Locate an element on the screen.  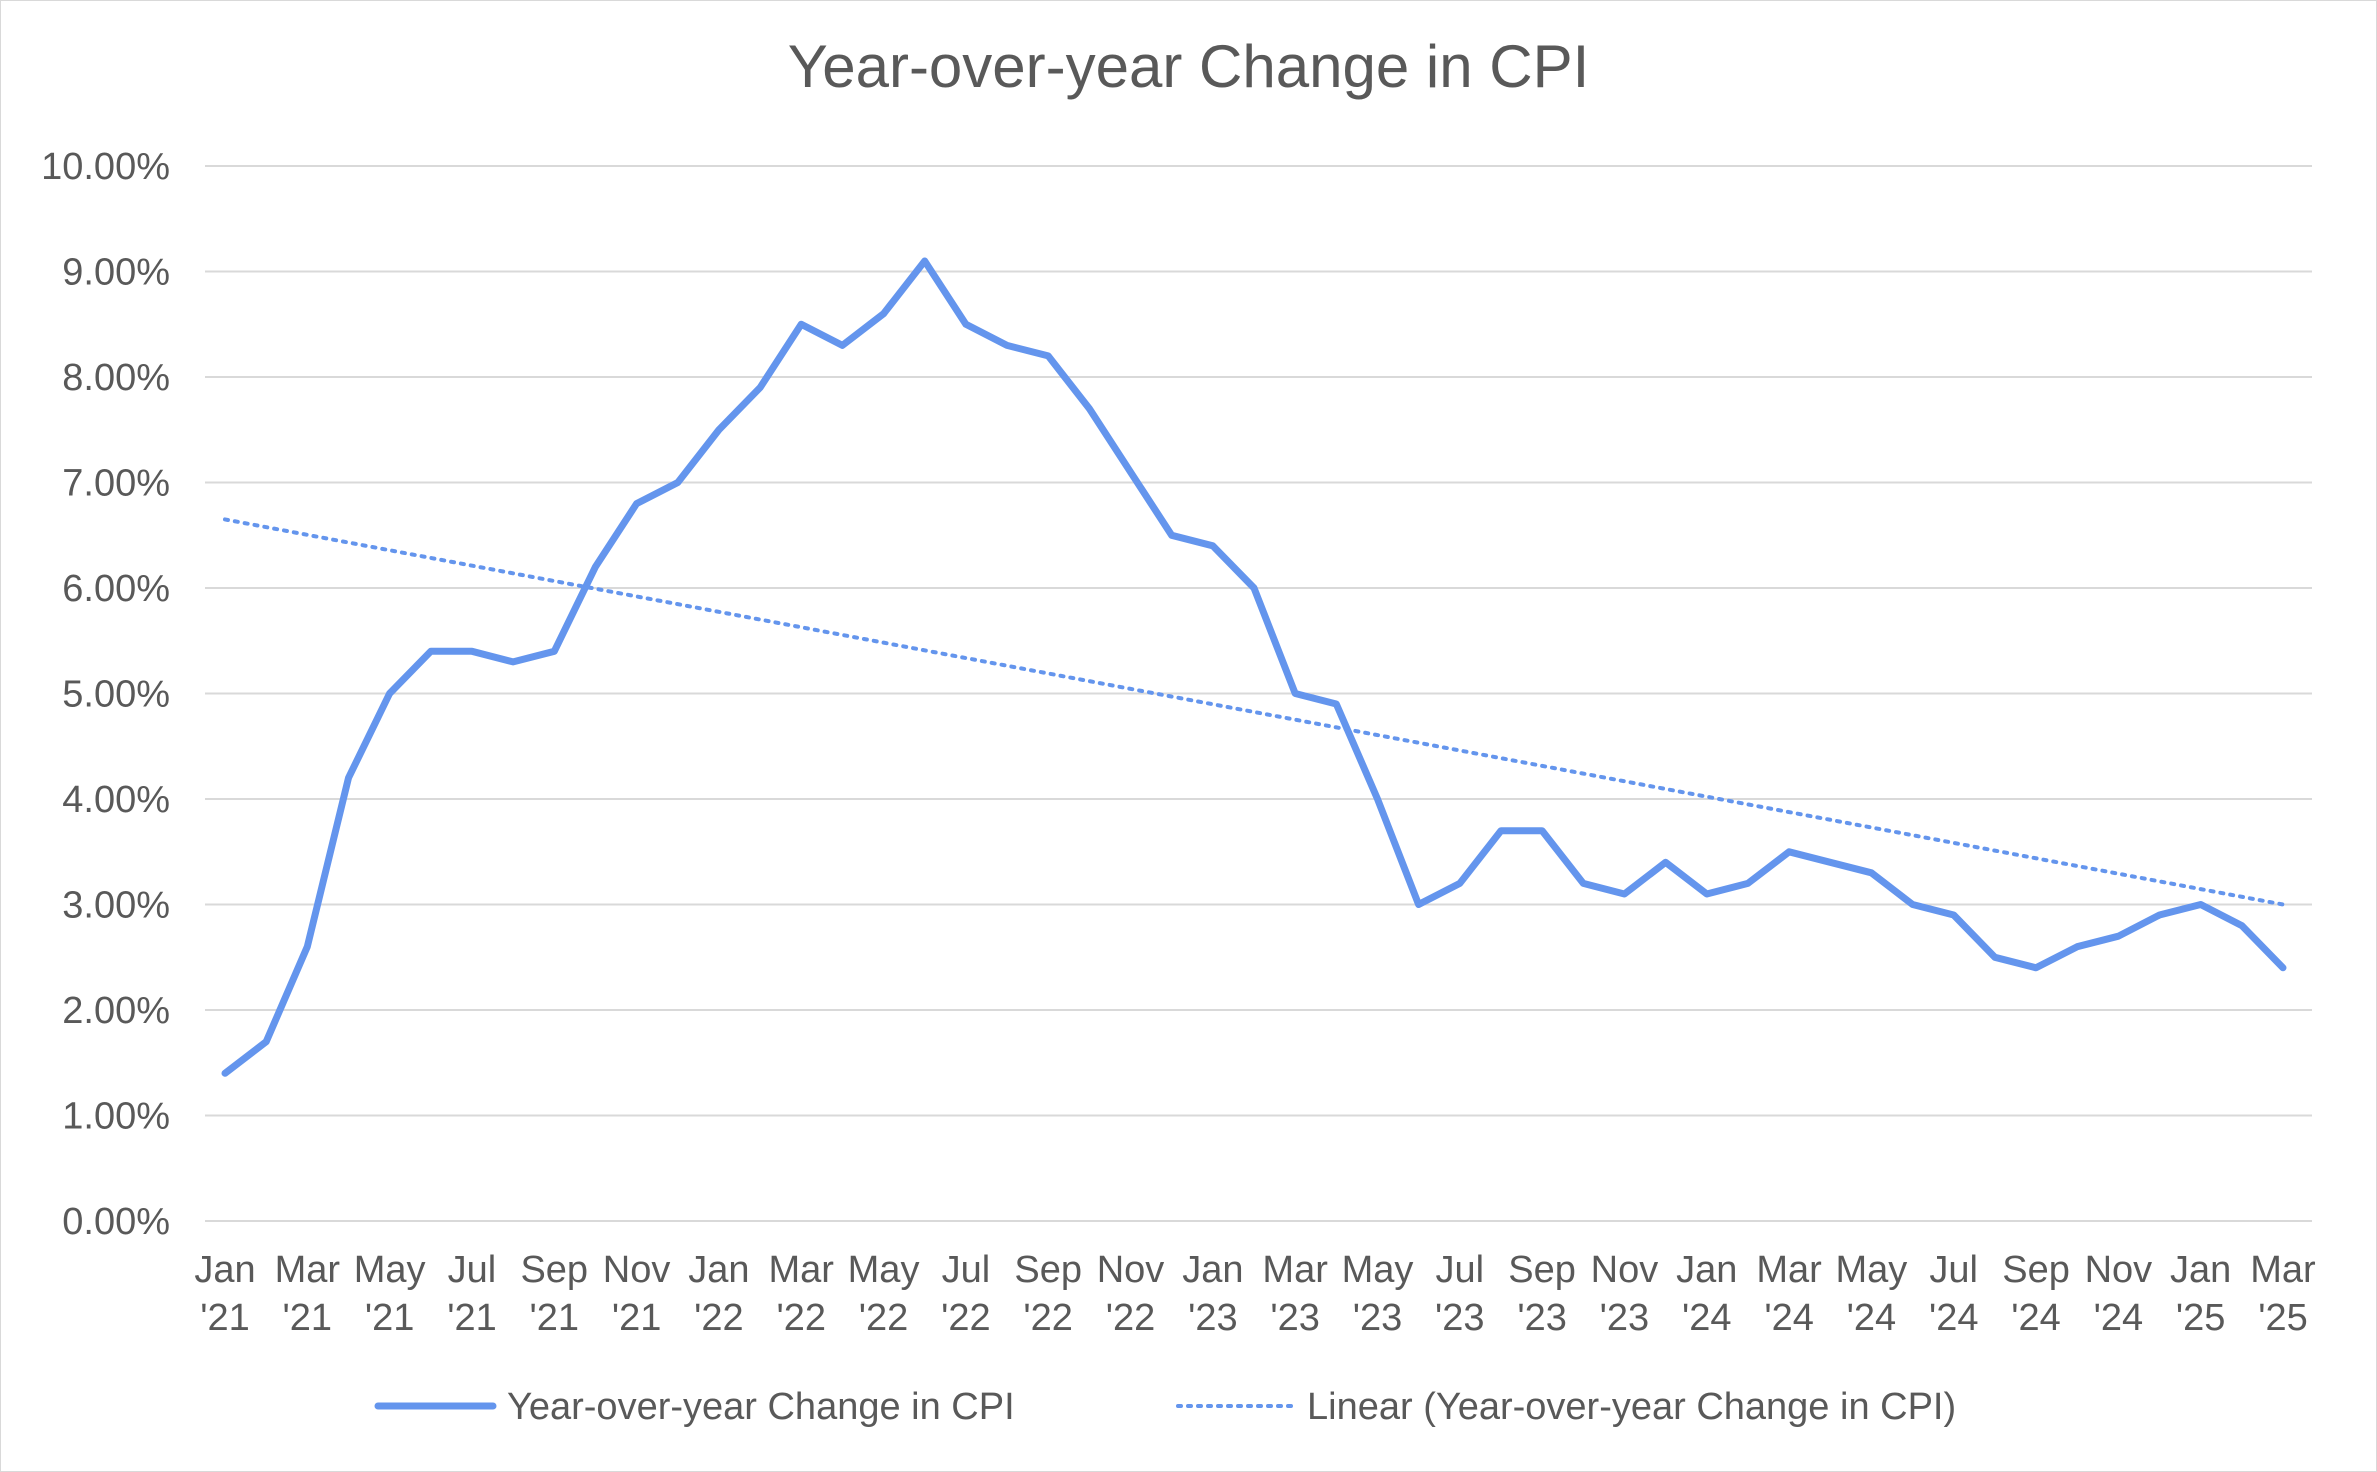
y-tick-label: 2.00% is located at coordinates (116, 1011).